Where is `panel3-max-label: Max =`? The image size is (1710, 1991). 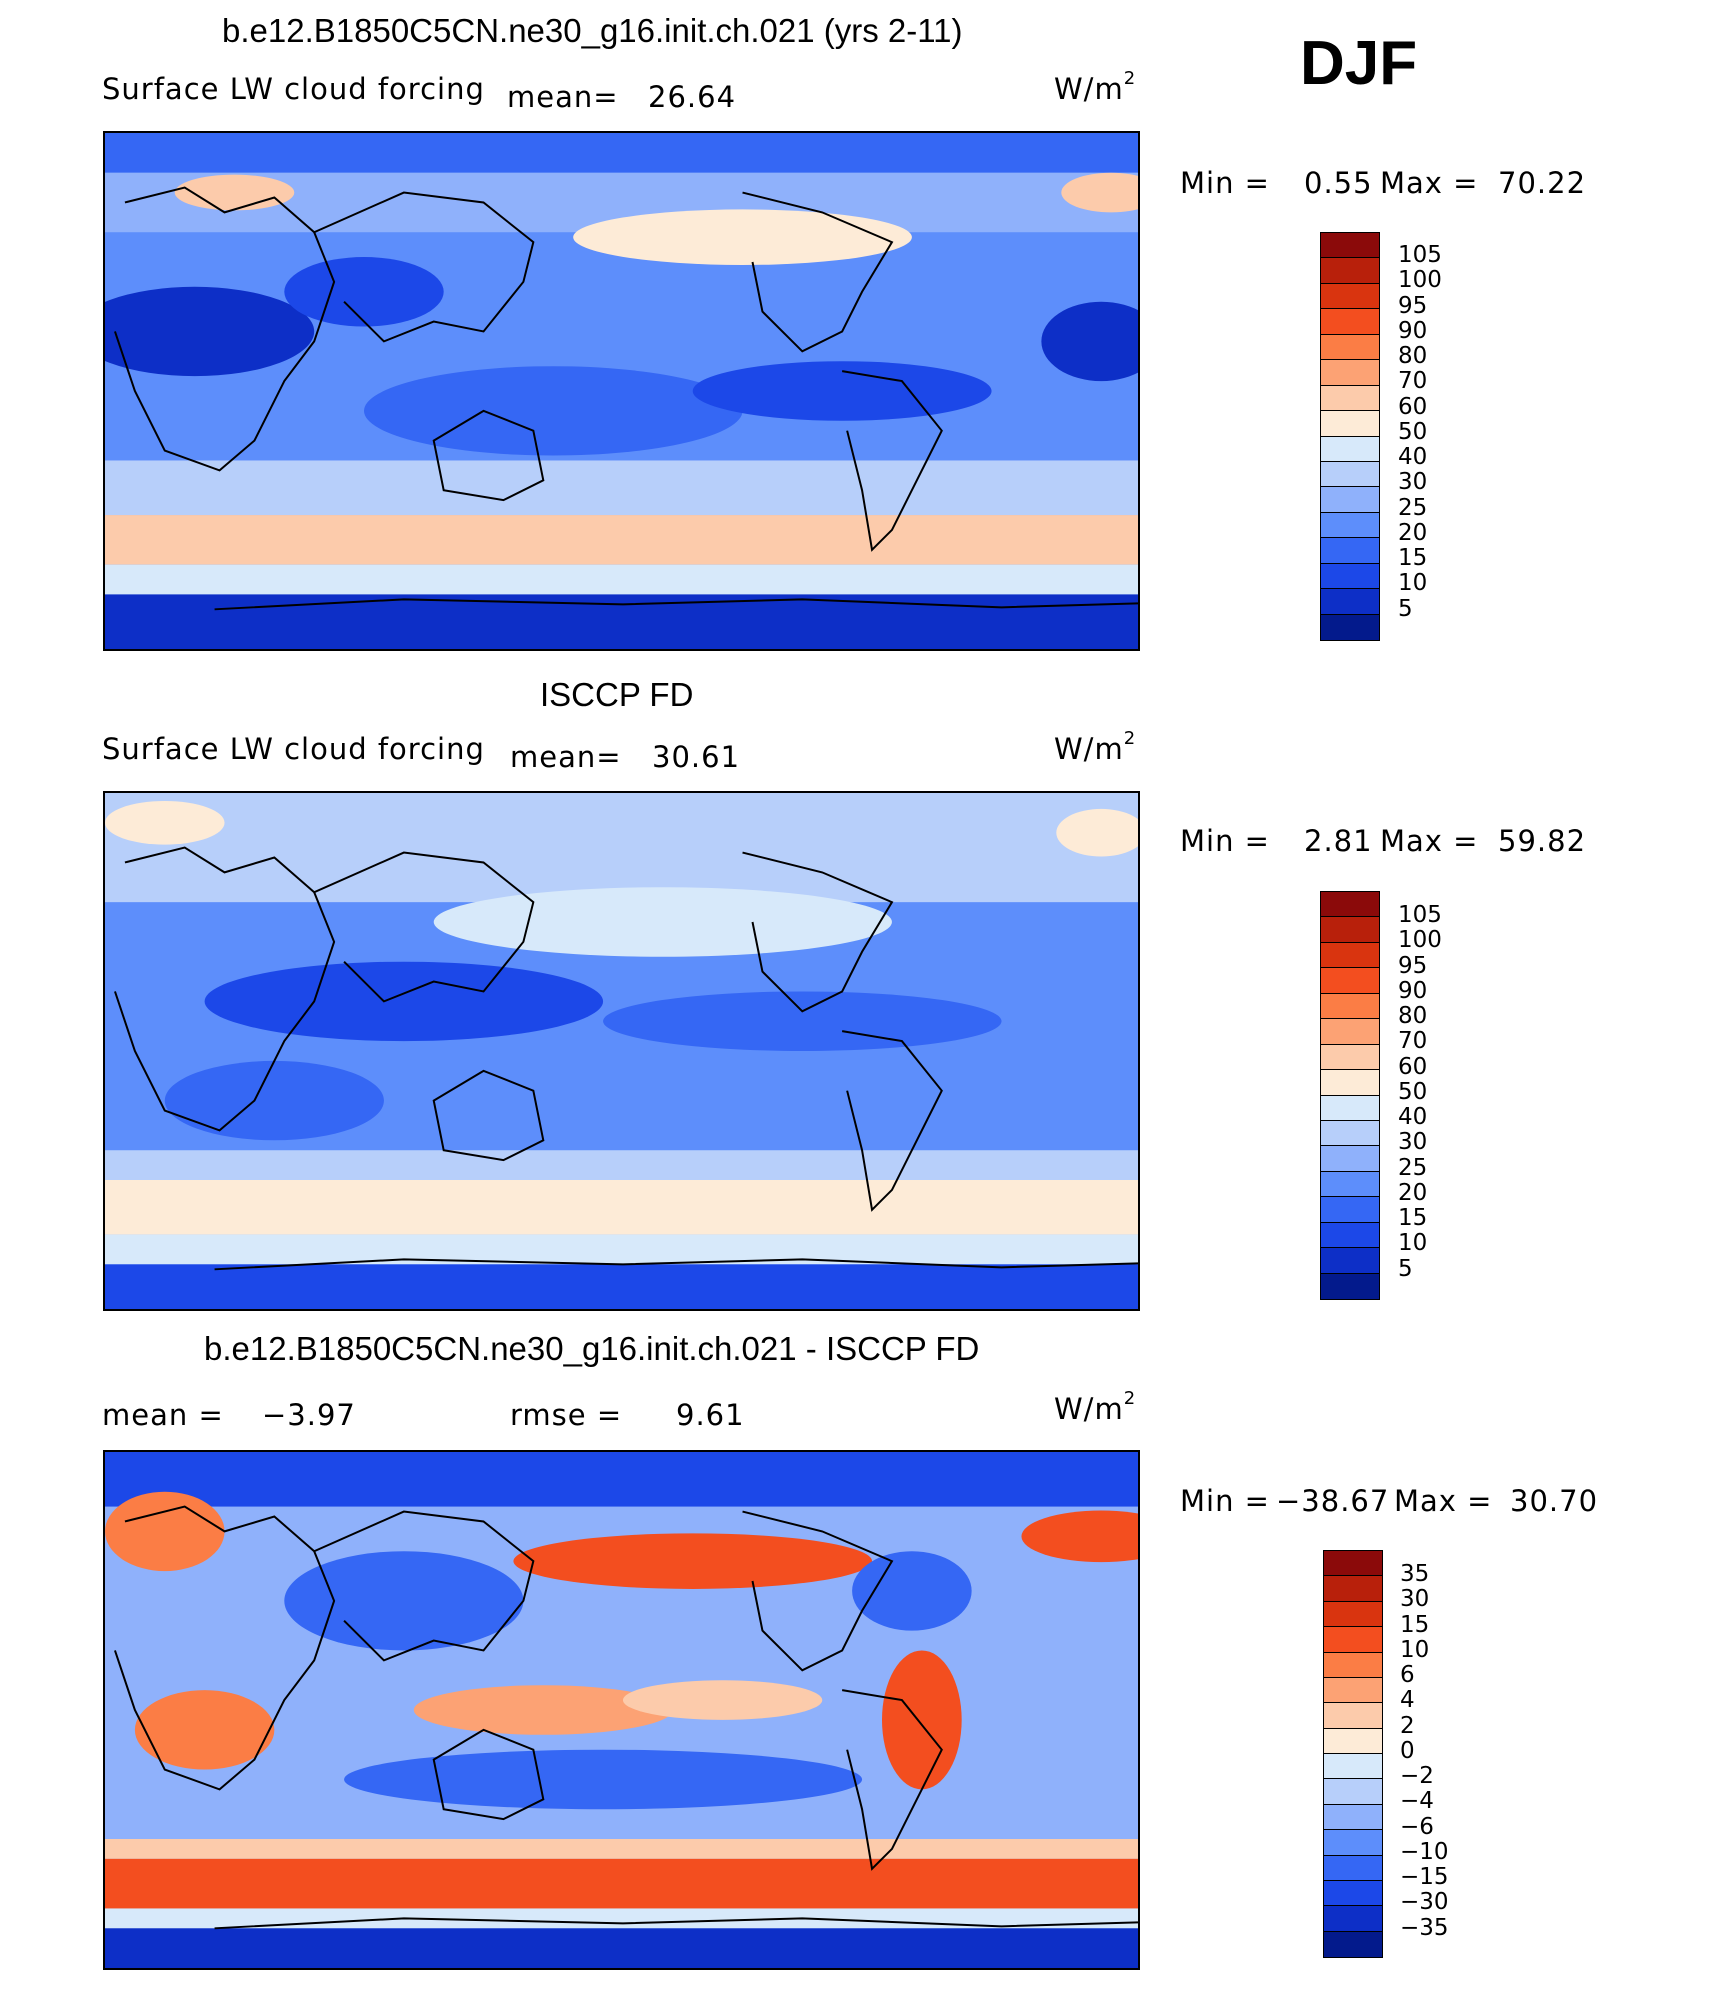 panel3-max-label: Max = is located at coordinates (1443, 1501).